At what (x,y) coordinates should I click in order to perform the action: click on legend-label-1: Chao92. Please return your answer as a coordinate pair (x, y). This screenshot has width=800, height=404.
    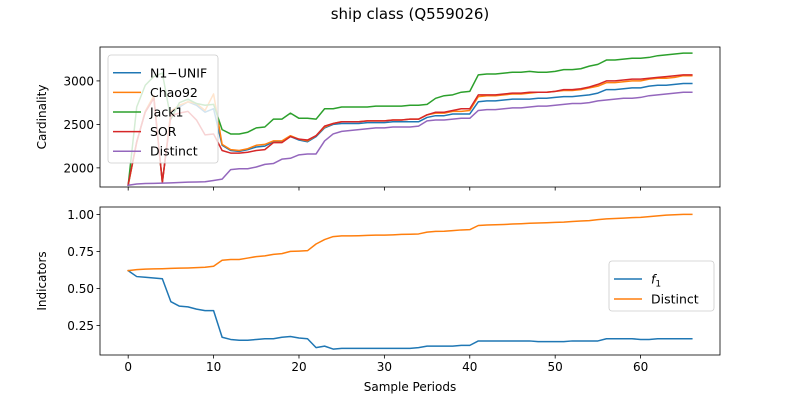
    Looking at the image, I should click on (174, 92).